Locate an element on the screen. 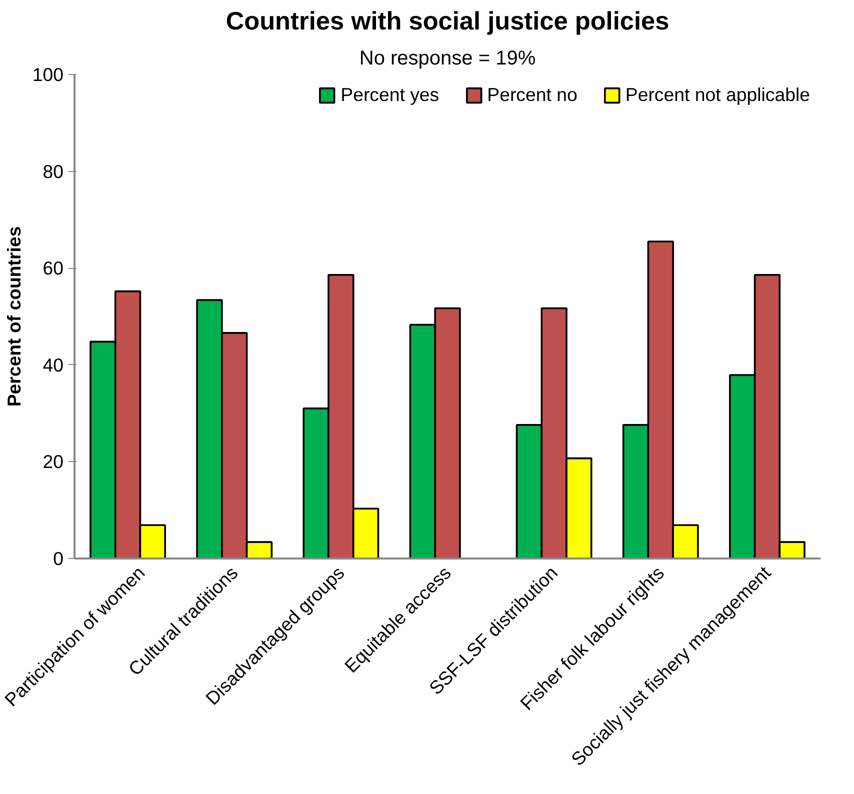 Image resolution: width=854 pixels, height=794 pixels. y-axis-title: Percent of countries is located at coordinates (13, 316).